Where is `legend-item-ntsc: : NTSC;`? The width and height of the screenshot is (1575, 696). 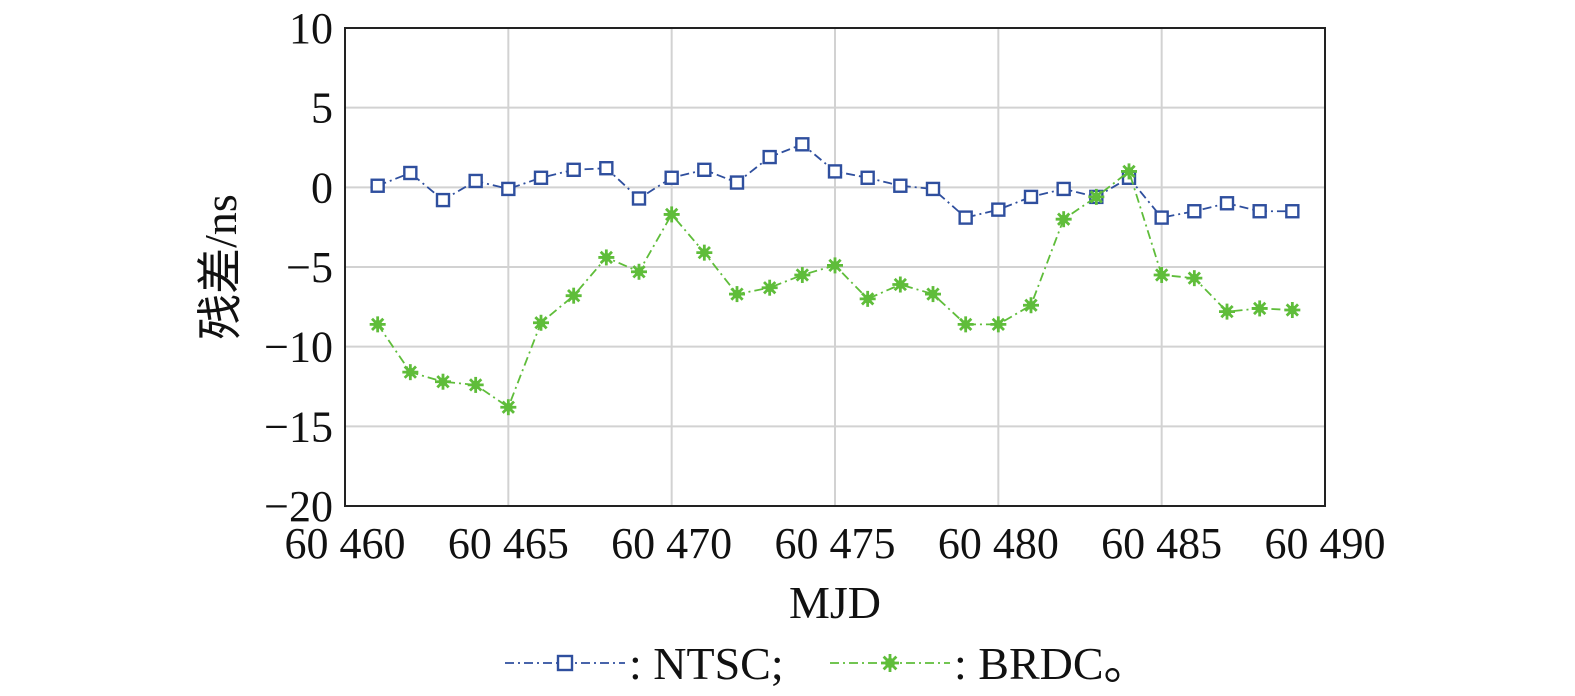
legend-item-ntsc: : NTSC; is located at coordinates (644, 663).